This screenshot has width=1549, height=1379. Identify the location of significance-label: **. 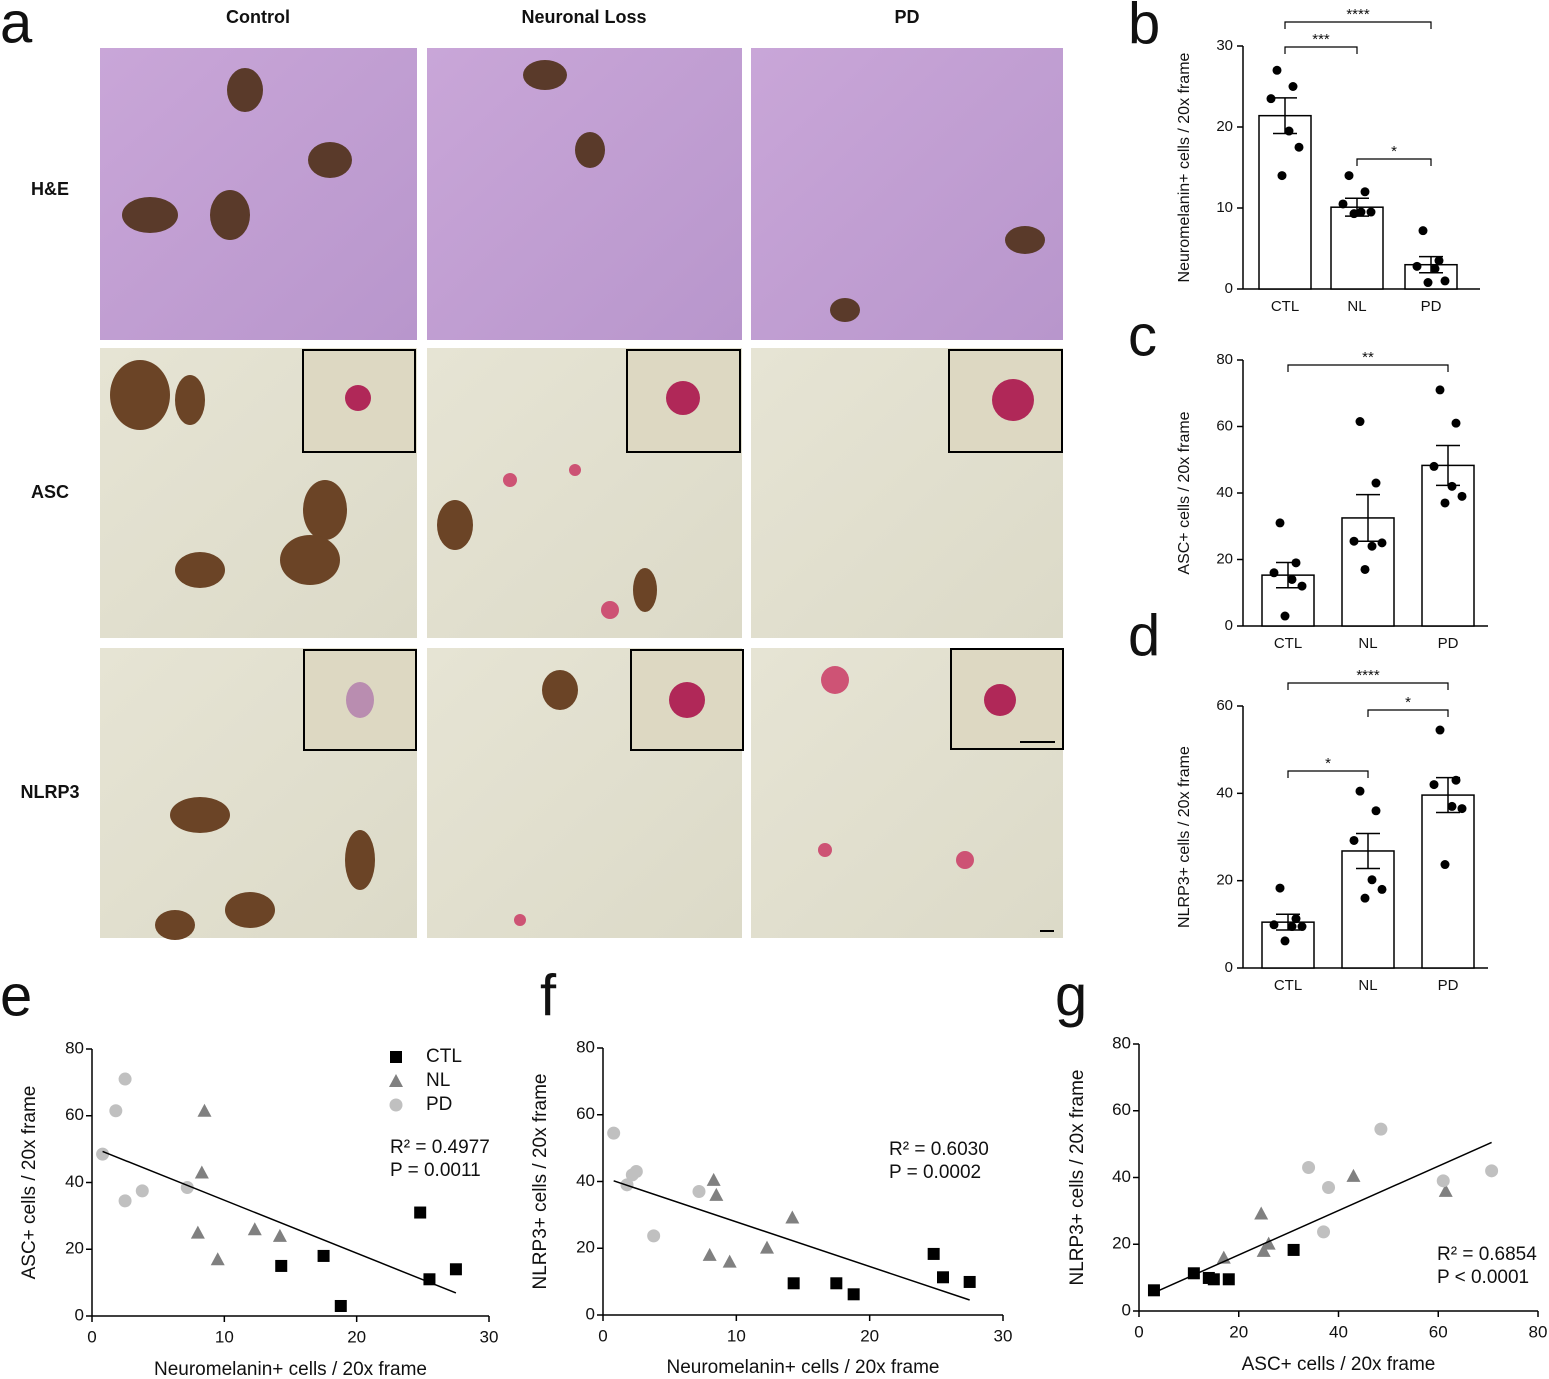
(1368, 357).